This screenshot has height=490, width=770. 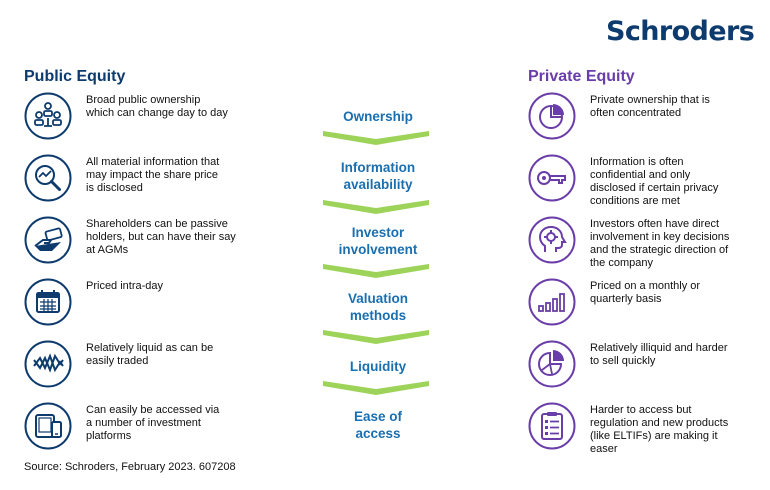 I want to click on pie-chart-icon, so click(x=552, y=116).